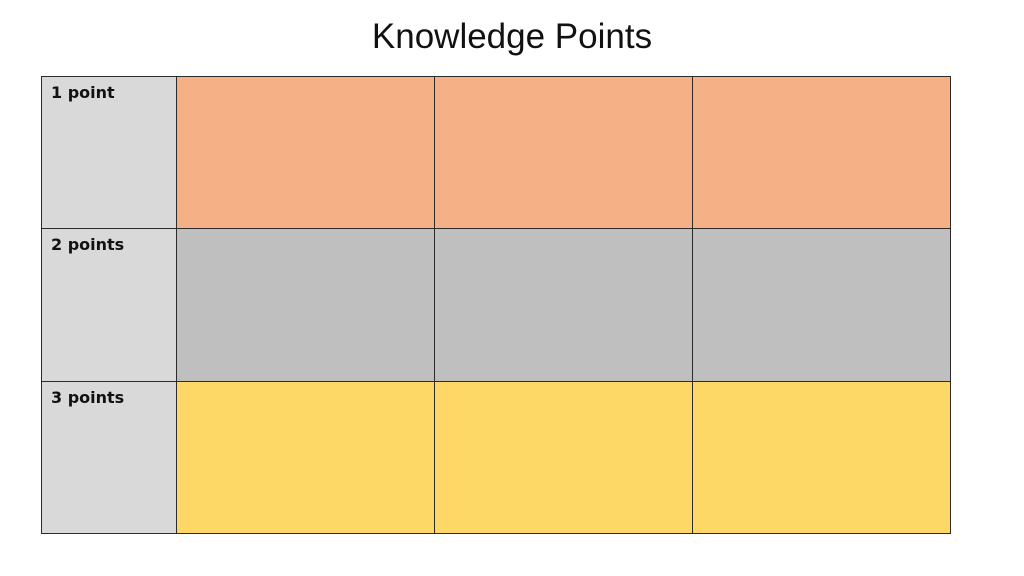 This screenshot has height=576, width=1024. Describe the element at coordinates (109, 152) in the screenshot. I see `row-label-cell: 1 point` at that location.